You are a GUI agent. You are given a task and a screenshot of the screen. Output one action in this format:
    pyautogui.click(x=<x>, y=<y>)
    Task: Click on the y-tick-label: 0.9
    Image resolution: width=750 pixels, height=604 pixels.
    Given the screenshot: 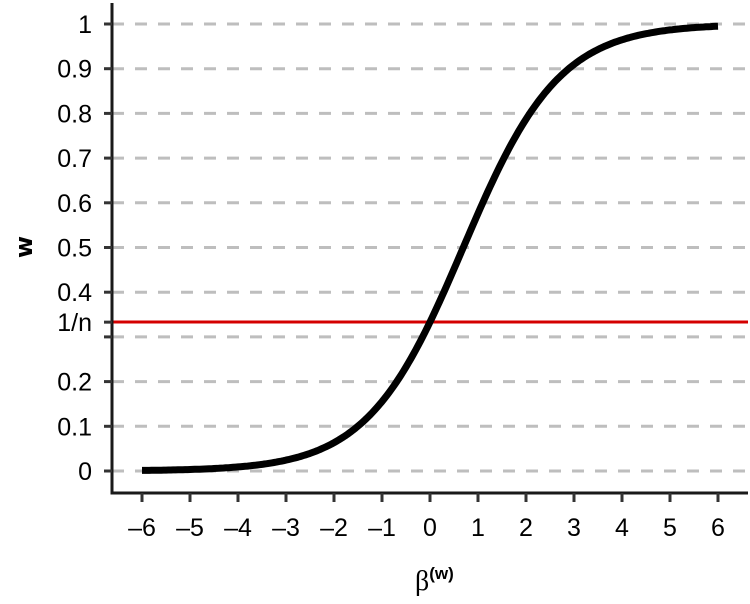 What is the action you would take?
    pyautogui.click(x=74, y=70)
    